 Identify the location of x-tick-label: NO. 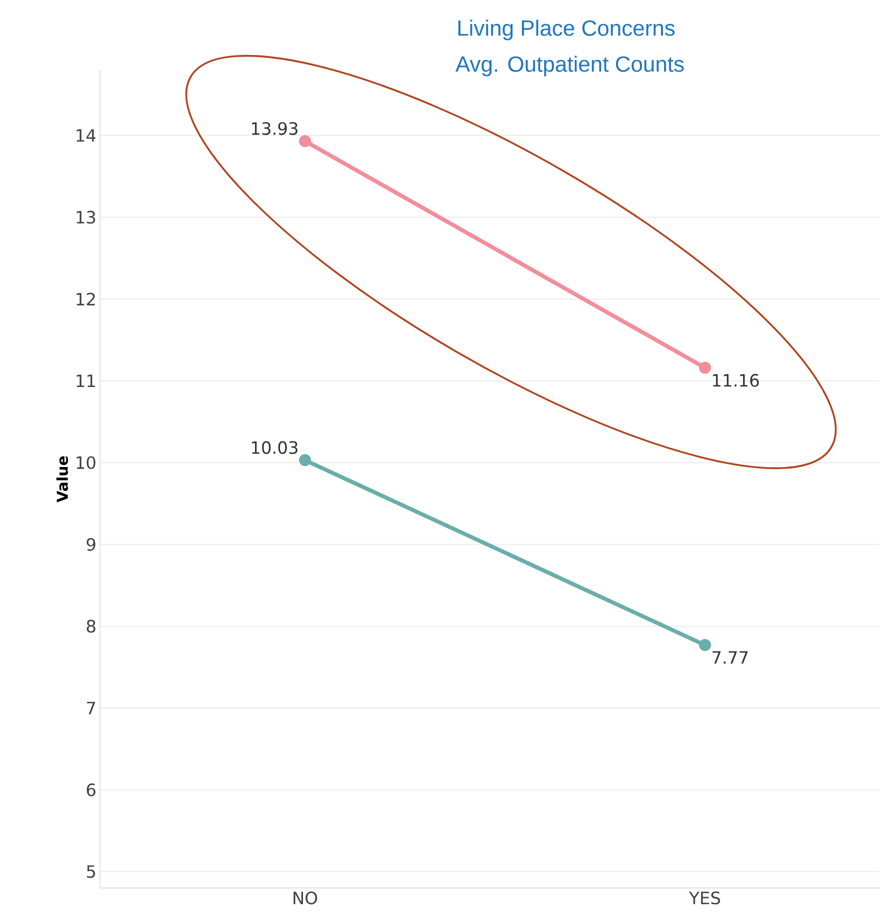
(306, 898).